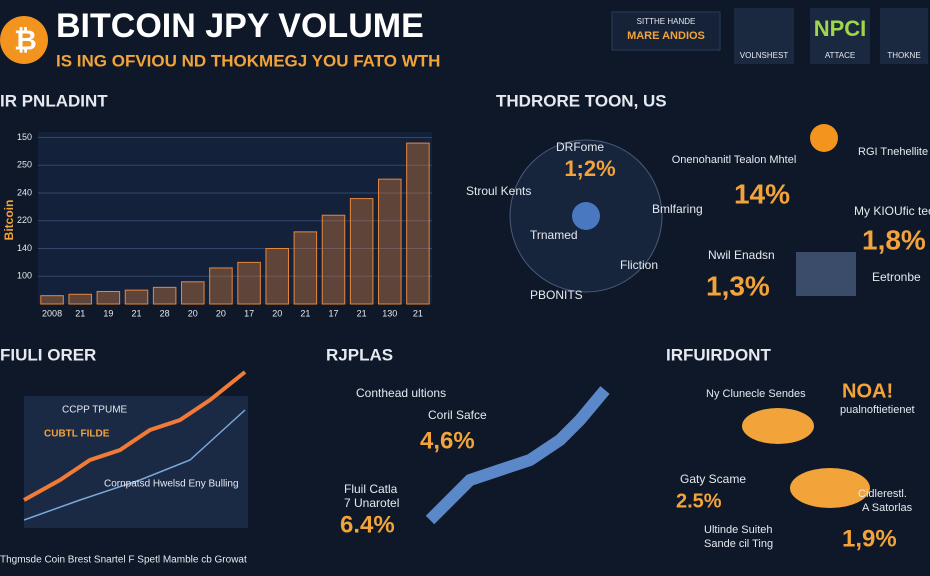  I want to click on label: My KIOUfic tec, so click(892, 211).